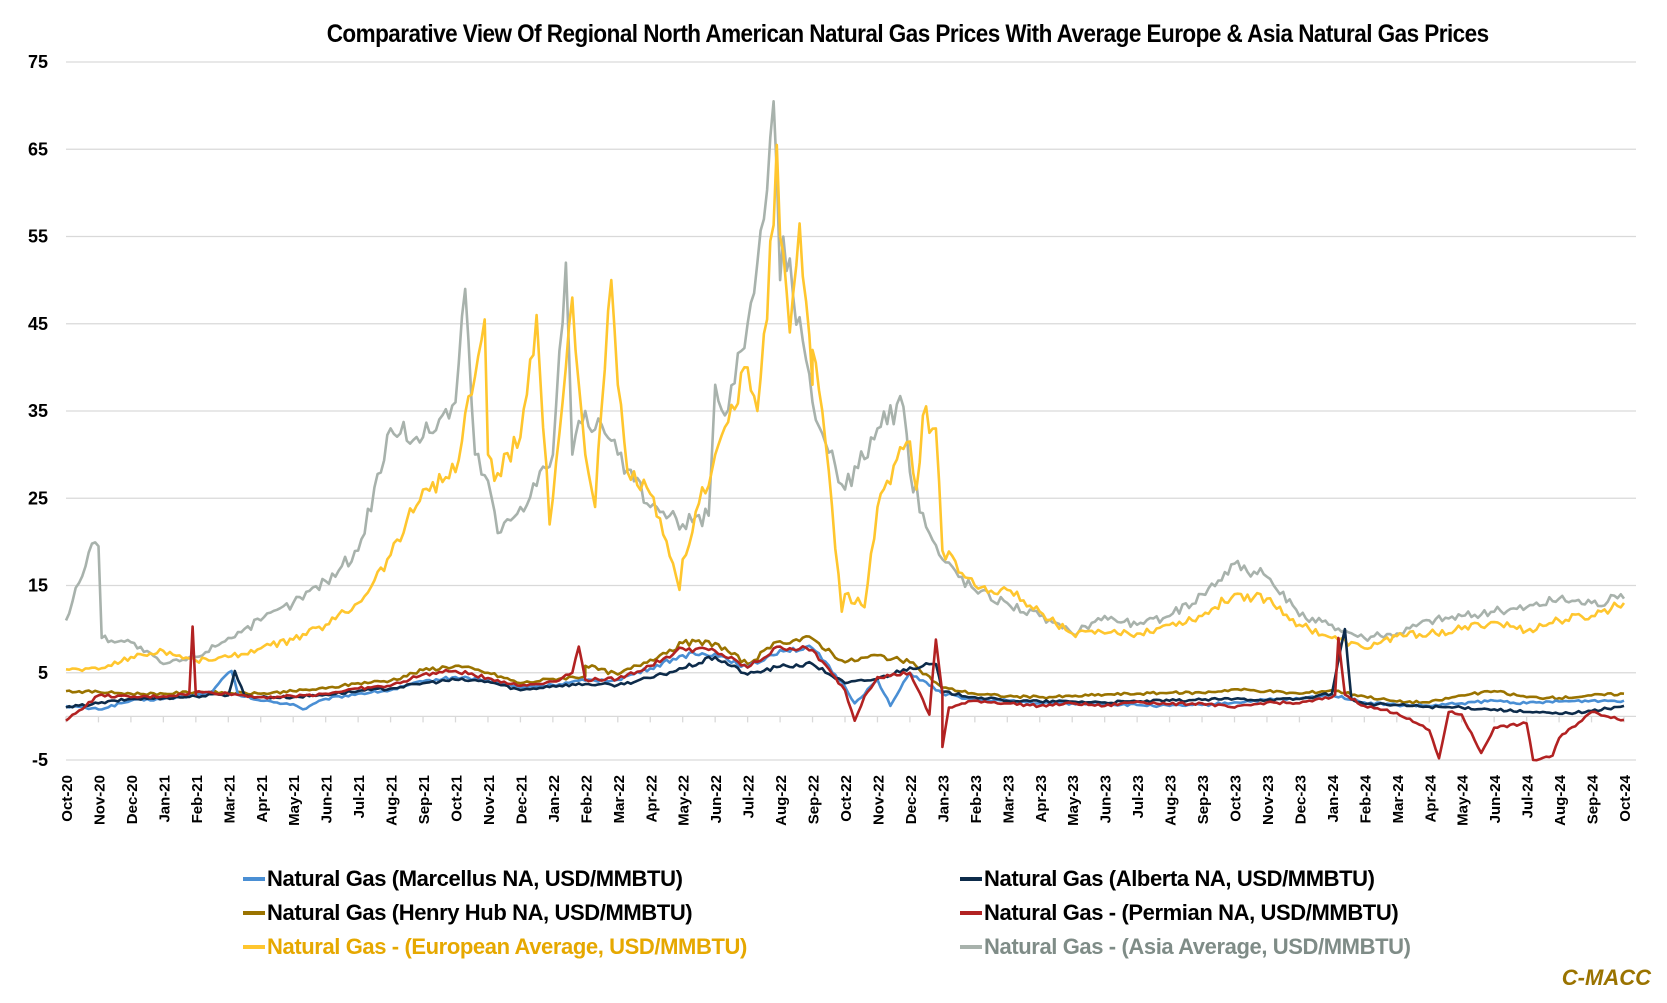 This screenshot has height=1003, width=1667. Describe the element at coordinates (489, 800) in the screenshot. I see `x-tick-label: Nov-21` at that location.